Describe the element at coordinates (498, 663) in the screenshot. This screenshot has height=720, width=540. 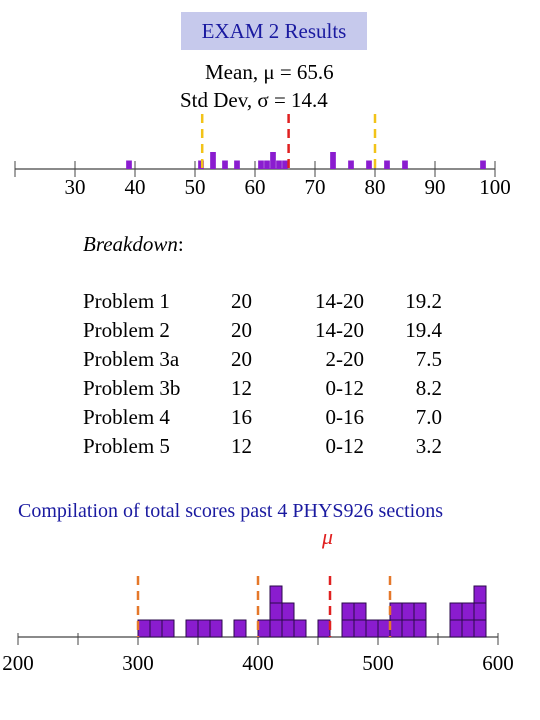
I see `x-tick-label: 600` at that location.